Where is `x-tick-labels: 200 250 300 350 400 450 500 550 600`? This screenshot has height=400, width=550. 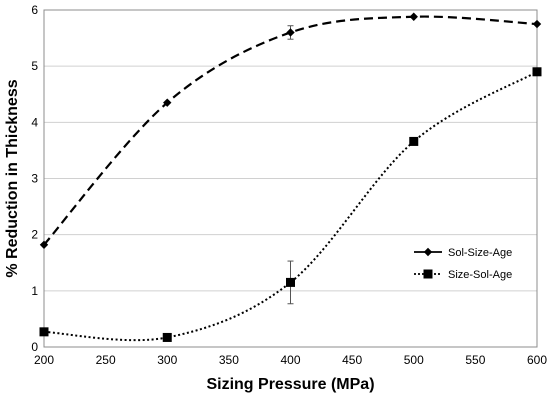
x-tick-labels: 200 250 300 350 400 450 500 550 600 is located at coordinates (290, 360).